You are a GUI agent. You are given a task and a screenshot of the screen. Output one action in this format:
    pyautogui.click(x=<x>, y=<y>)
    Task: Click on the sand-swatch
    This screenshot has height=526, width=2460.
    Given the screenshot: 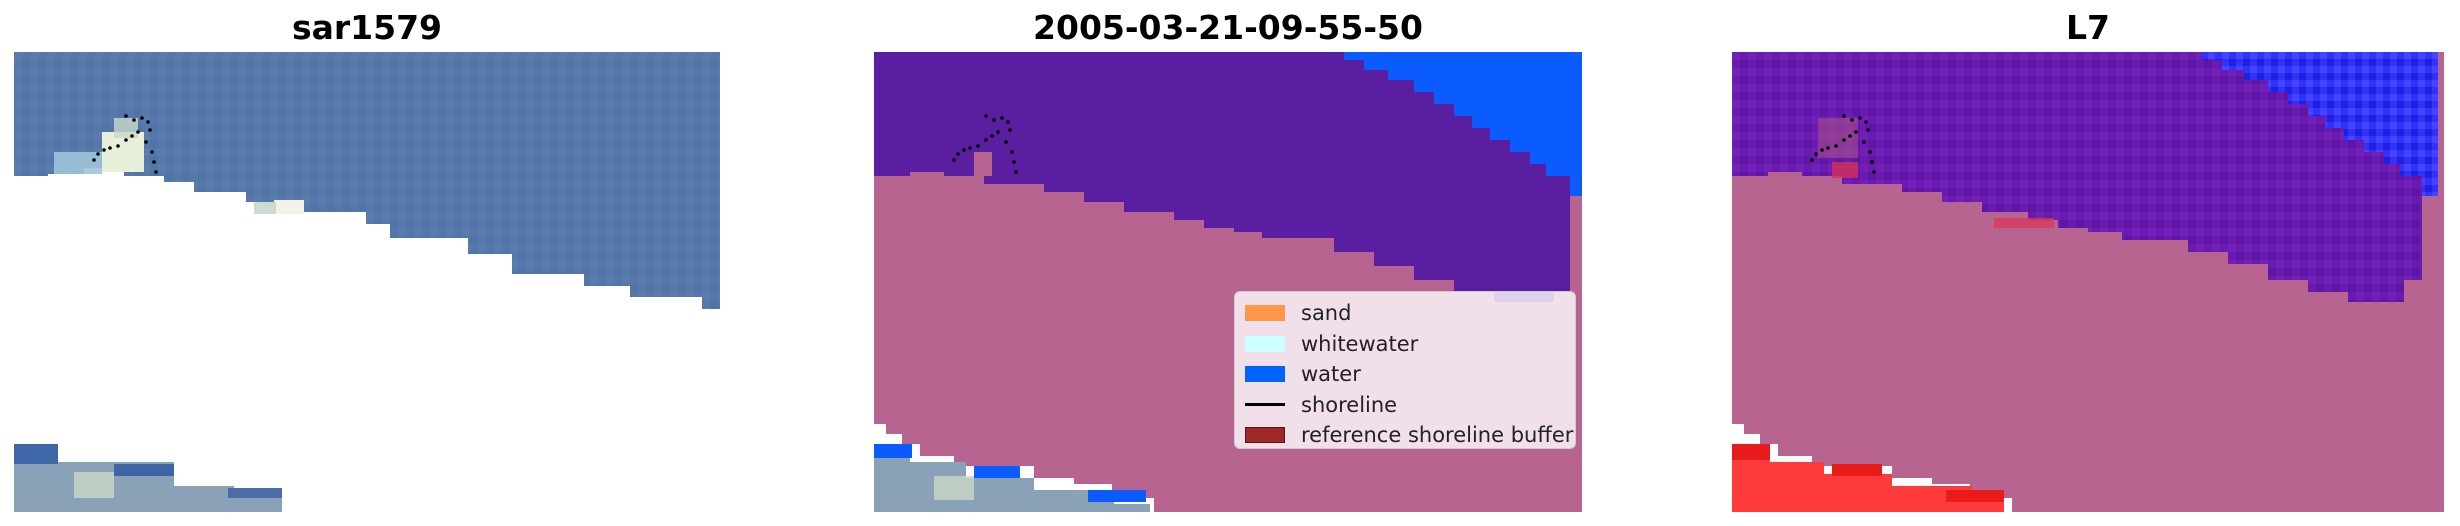 What is the action you would take?
    pyautogui.click(x=1265, y=313)
    